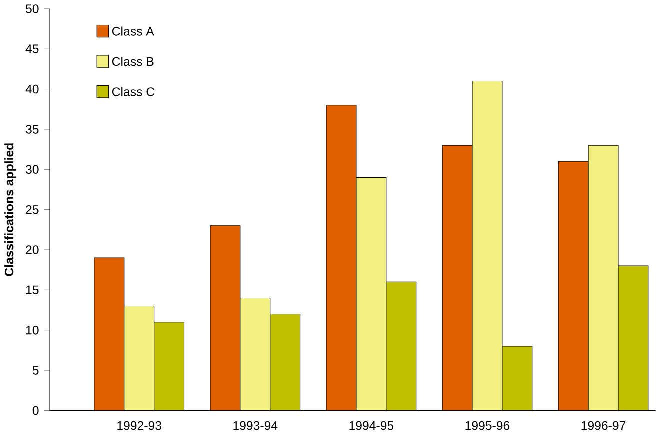 This screenshot has height=435, width=656. Describe the element at coordinates (32, 169) in the screenshot. I see `y-tick-label: 30` at that location.